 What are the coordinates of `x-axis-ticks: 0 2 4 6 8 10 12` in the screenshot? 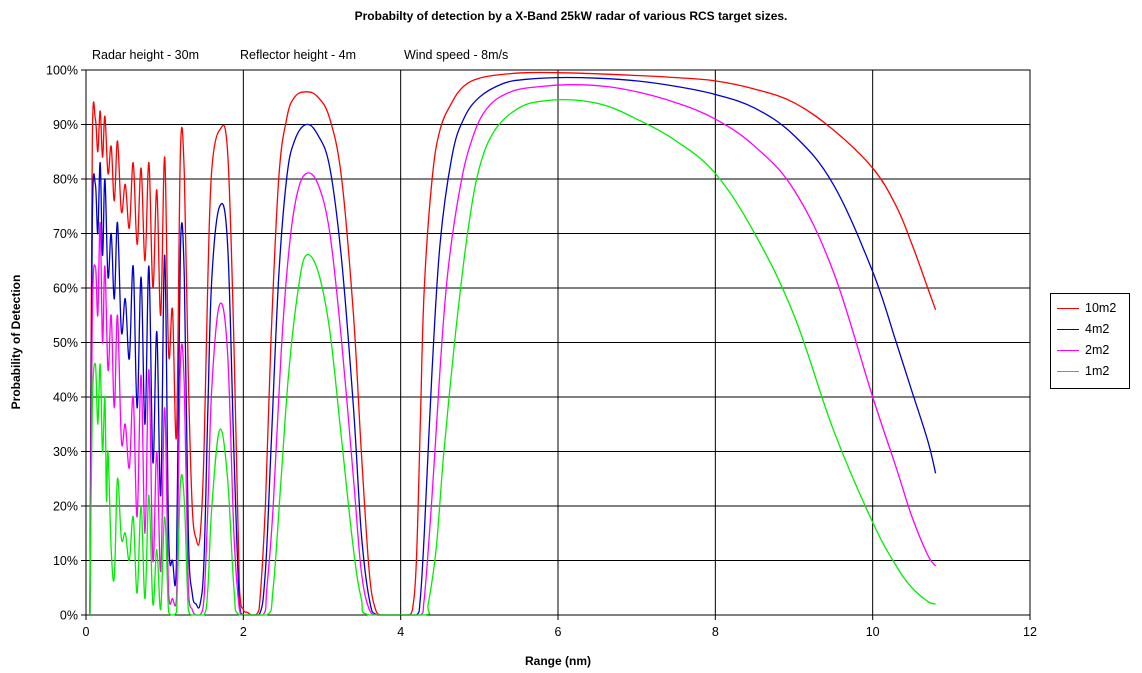 It's located at (560, 627).